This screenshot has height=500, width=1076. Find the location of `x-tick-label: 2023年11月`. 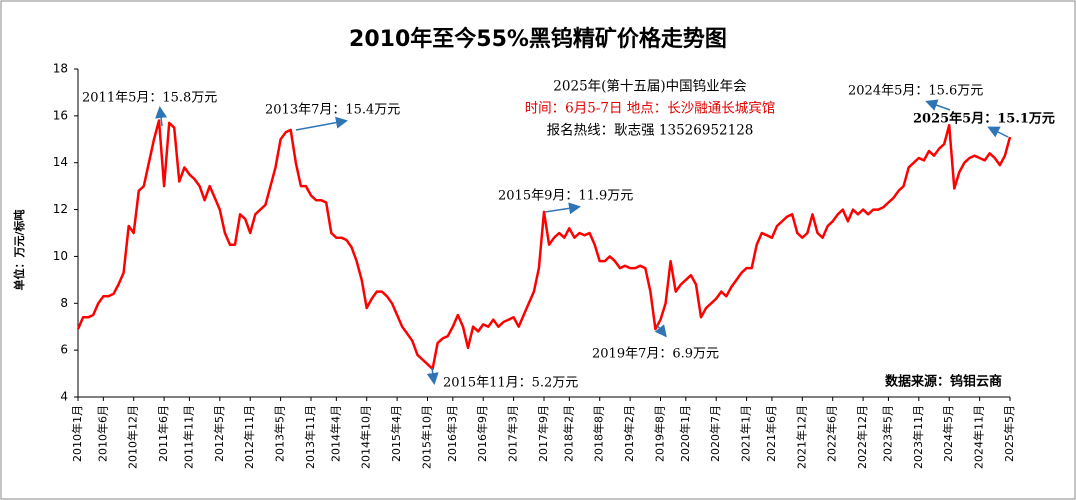

x-tick-label: 2023年11月 is located at coordinates (918, 437).